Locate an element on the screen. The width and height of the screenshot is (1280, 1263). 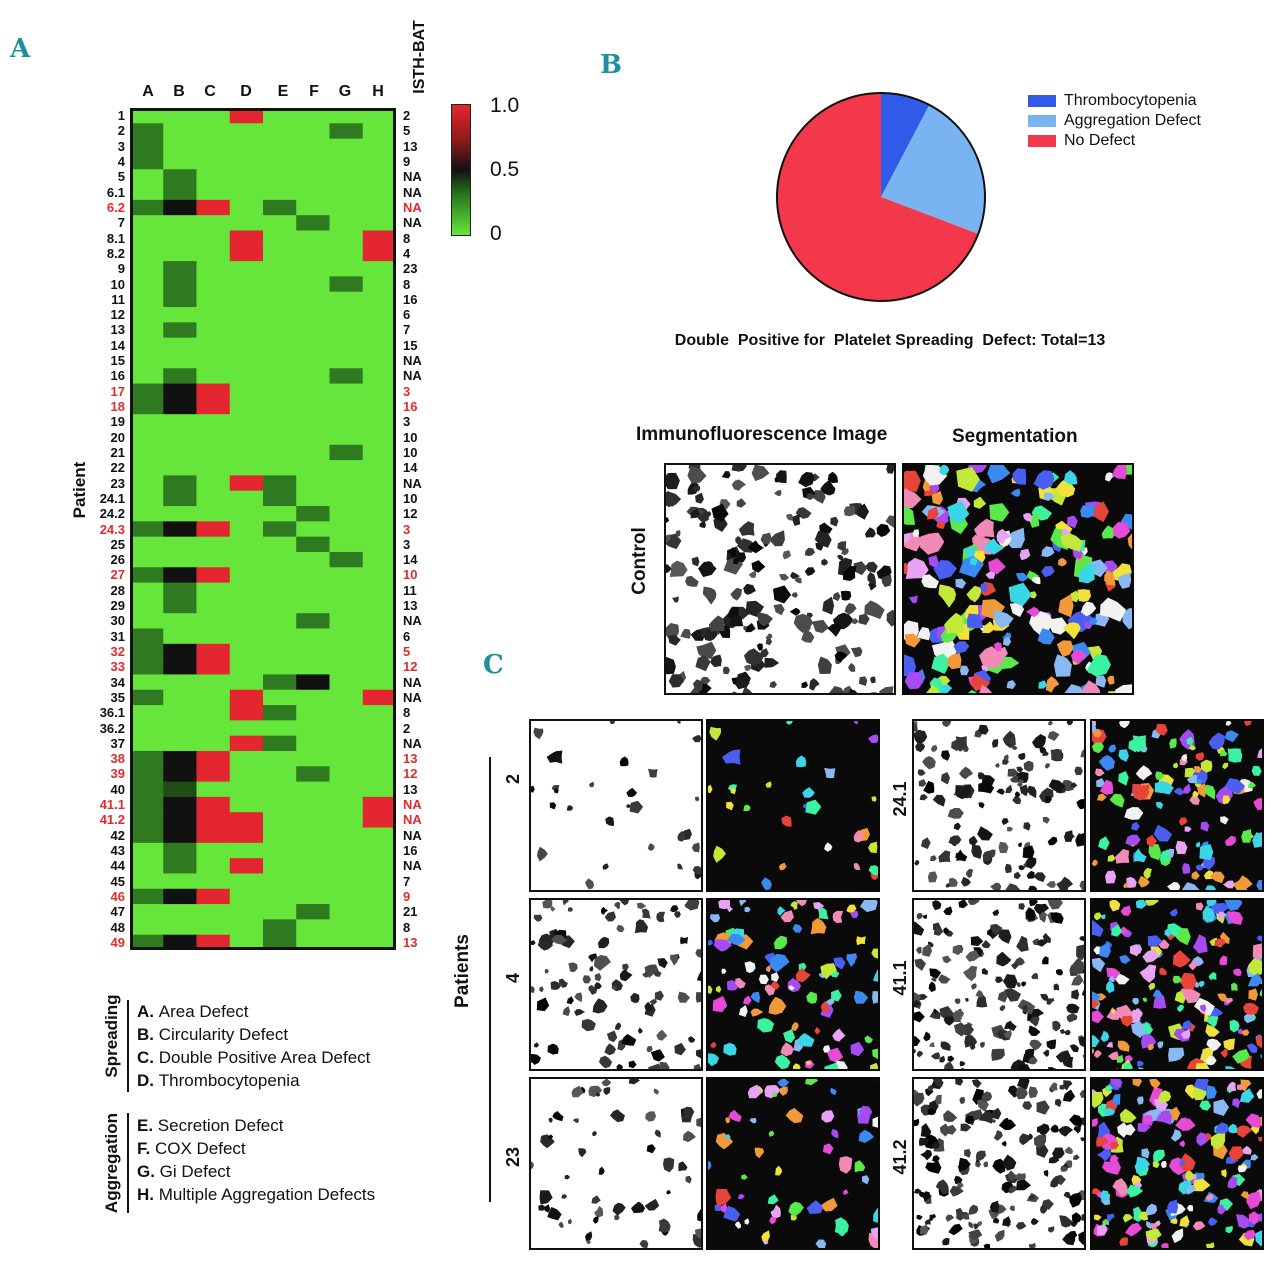
patient-row-label: 36.2 is located at coordinates (112, 728).